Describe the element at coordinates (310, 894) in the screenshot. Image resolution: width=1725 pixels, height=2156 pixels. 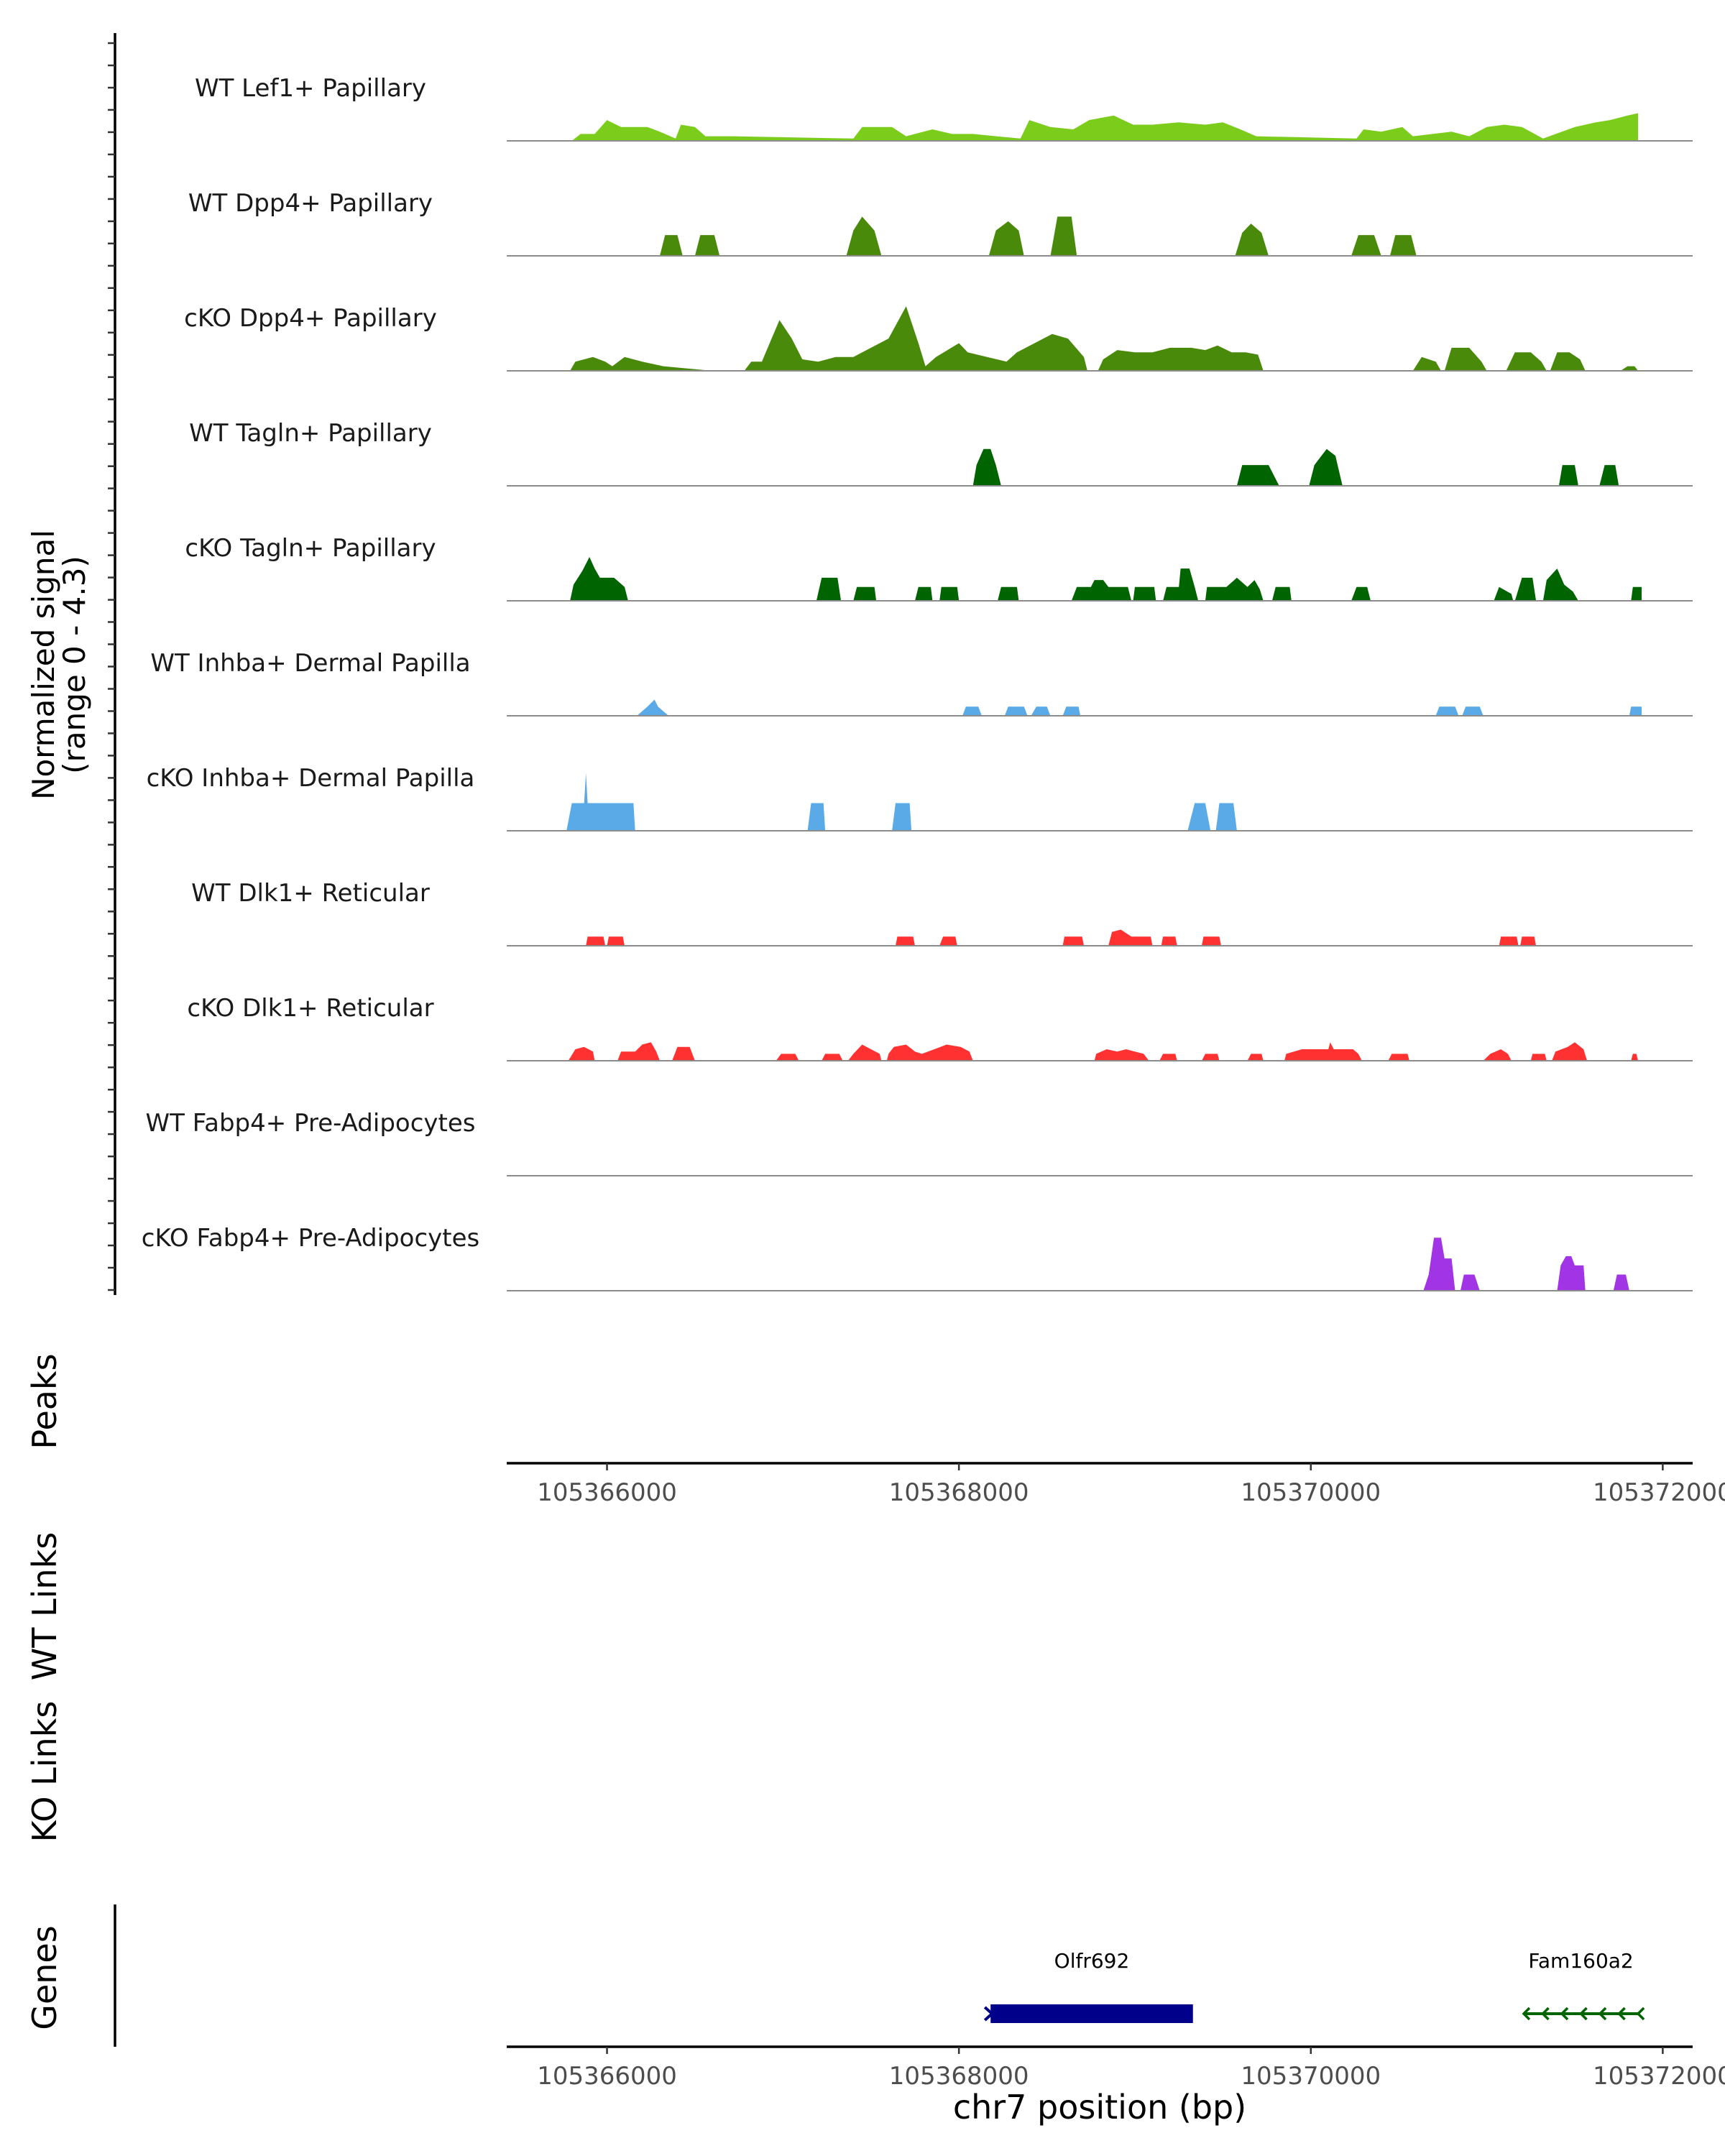
I see `track-label: WT Dlk1+ Reticular` at that location.